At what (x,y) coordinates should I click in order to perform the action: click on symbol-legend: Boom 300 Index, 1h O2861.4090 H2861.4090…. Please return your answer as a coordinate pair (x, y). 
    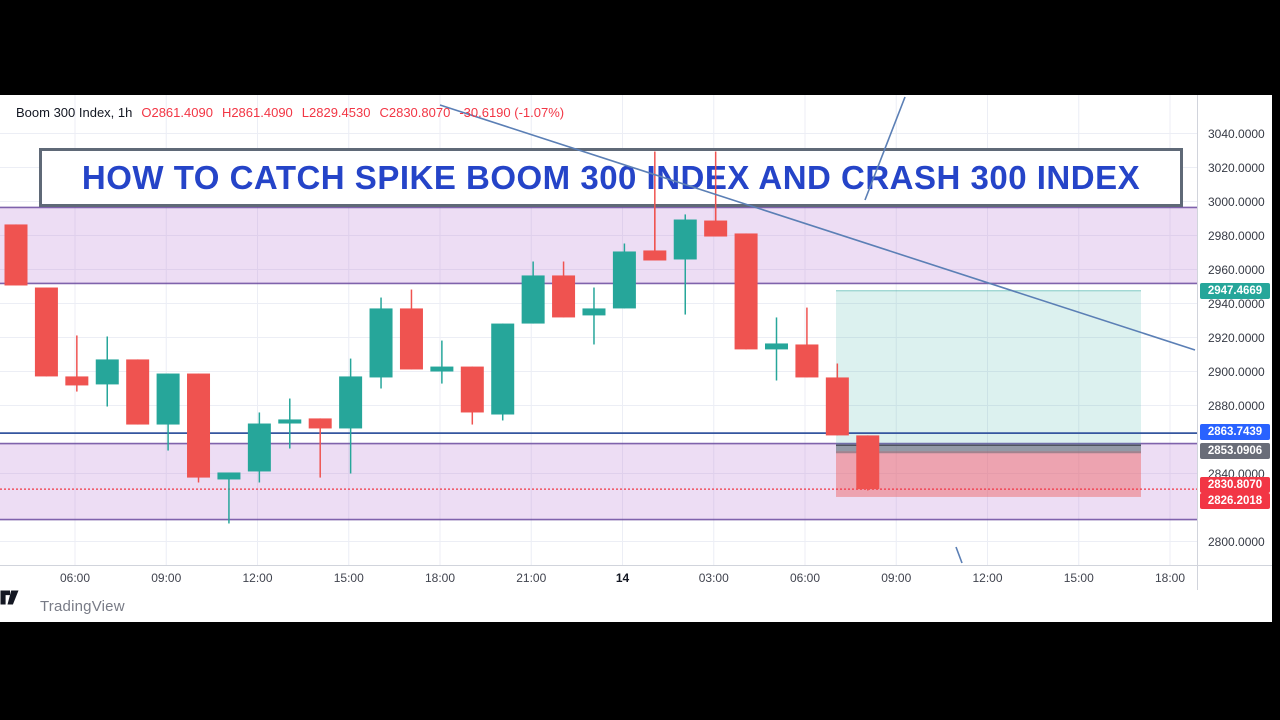
    Looking at the image, I should click on (290, 112).